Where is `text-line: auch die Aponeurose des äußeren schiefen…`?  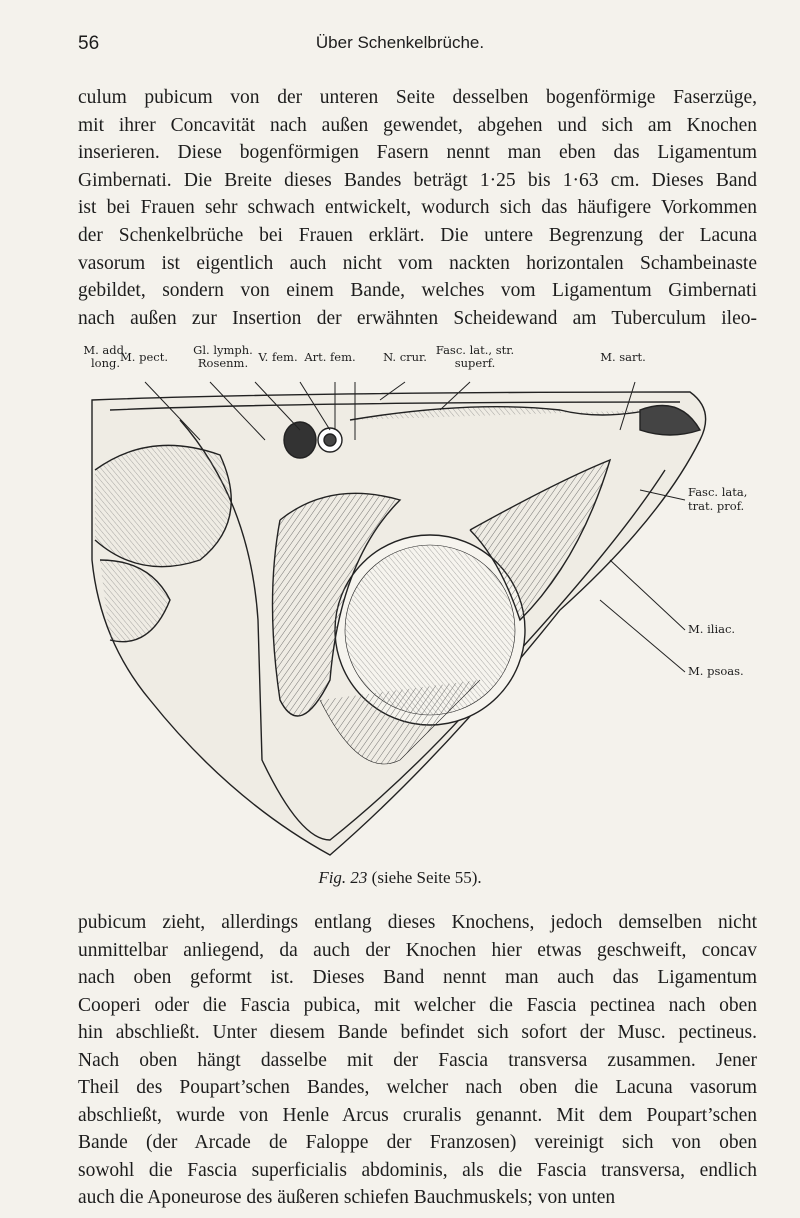
text-line: auch die Aponeurose des äußeren schiefen… is located at coordinates (347, 1197).